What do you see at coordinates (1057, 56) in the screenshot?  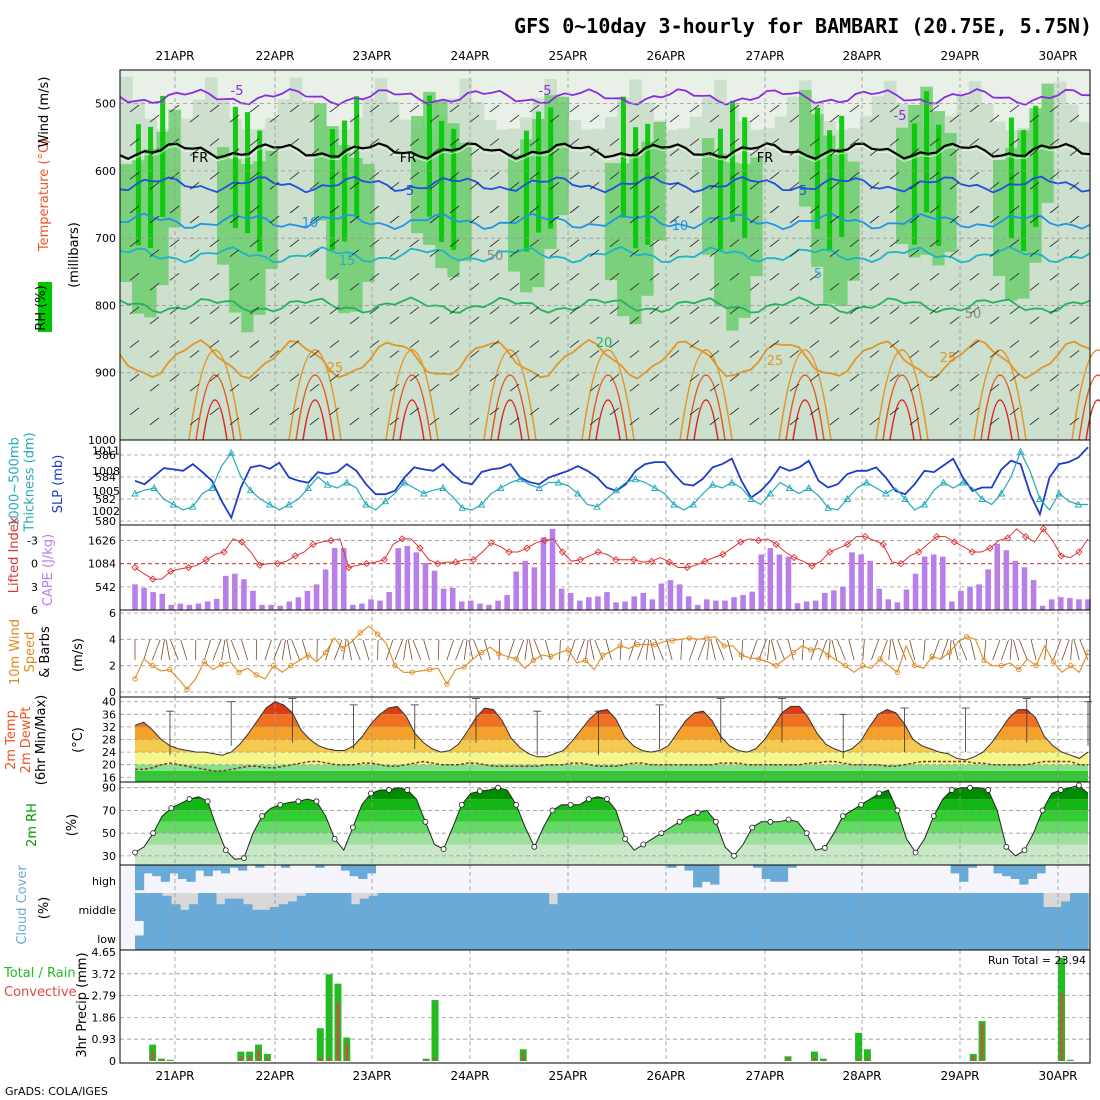 I see `date-top-9: 30APR` at bounding box center [1057, 56].